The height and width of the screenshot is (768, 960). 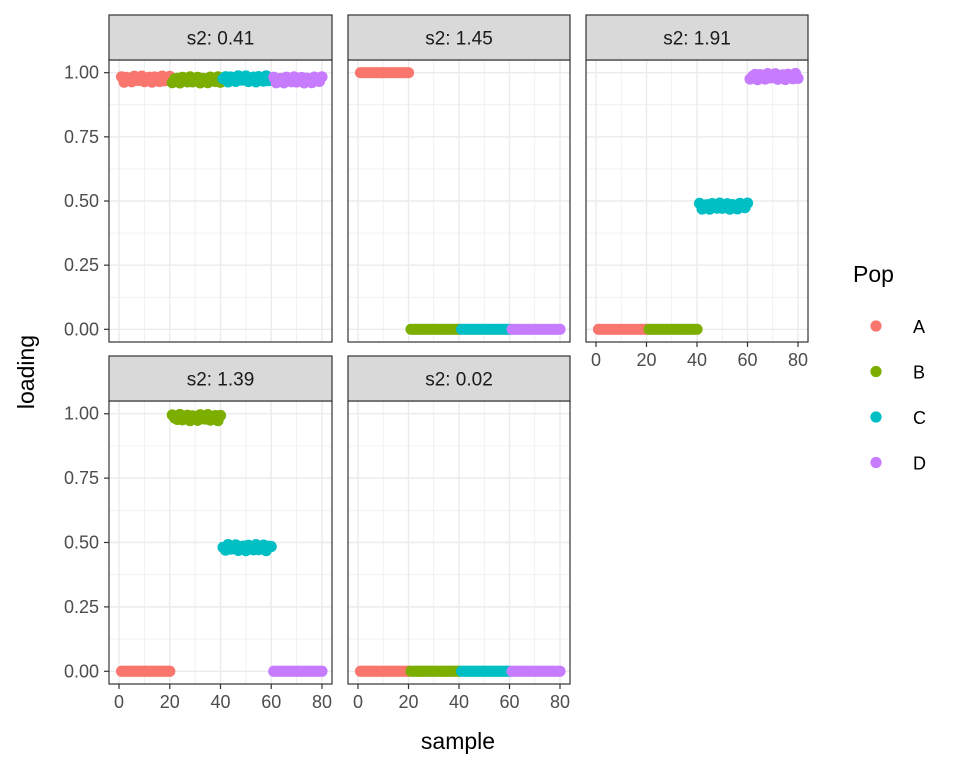 I want to click on strip-label: s2: 1.39, so click(x=221, y=380).